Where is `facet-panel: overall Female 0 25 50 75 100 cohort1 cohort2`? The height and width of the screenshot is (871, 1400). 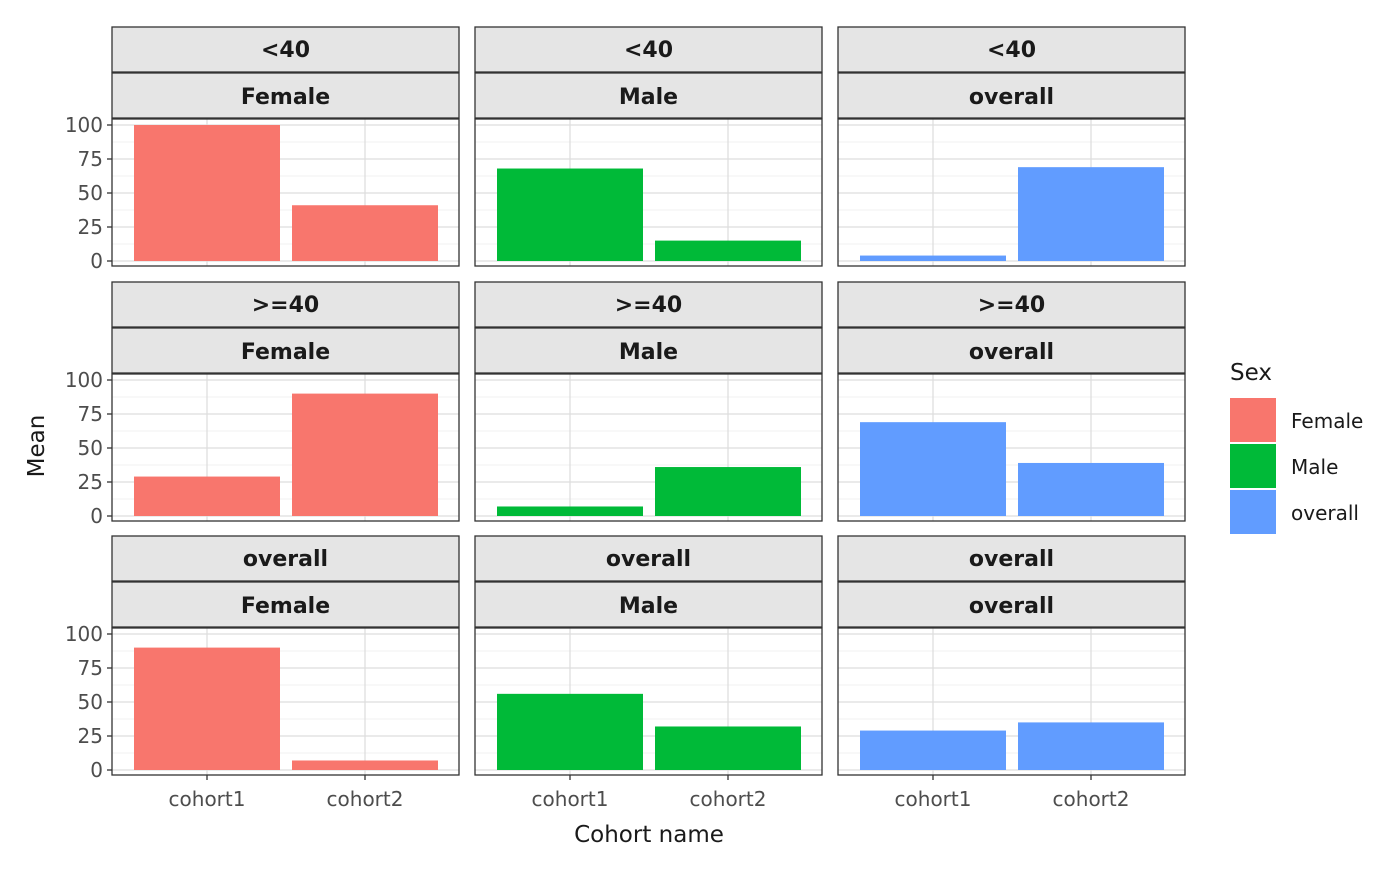
facet-panel: overall Female 0 25 50 75 100 cohort1 cohort2 is located at coordinates (262, 673).